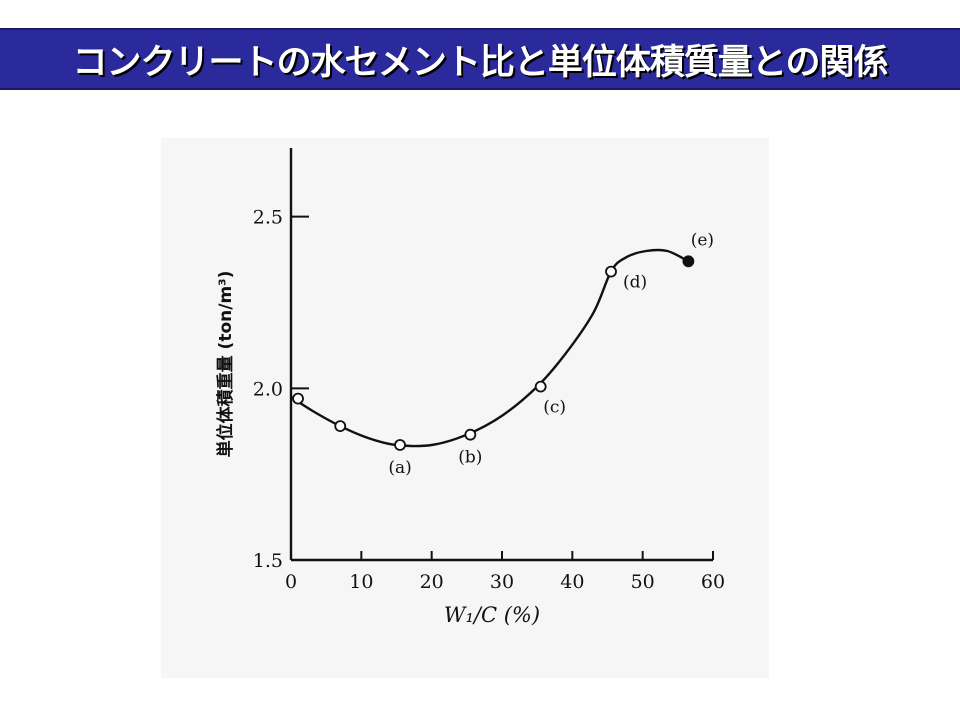  I want to click on point-labels-layer: (a) (b) (c) (d) (e), so click(551, 354).